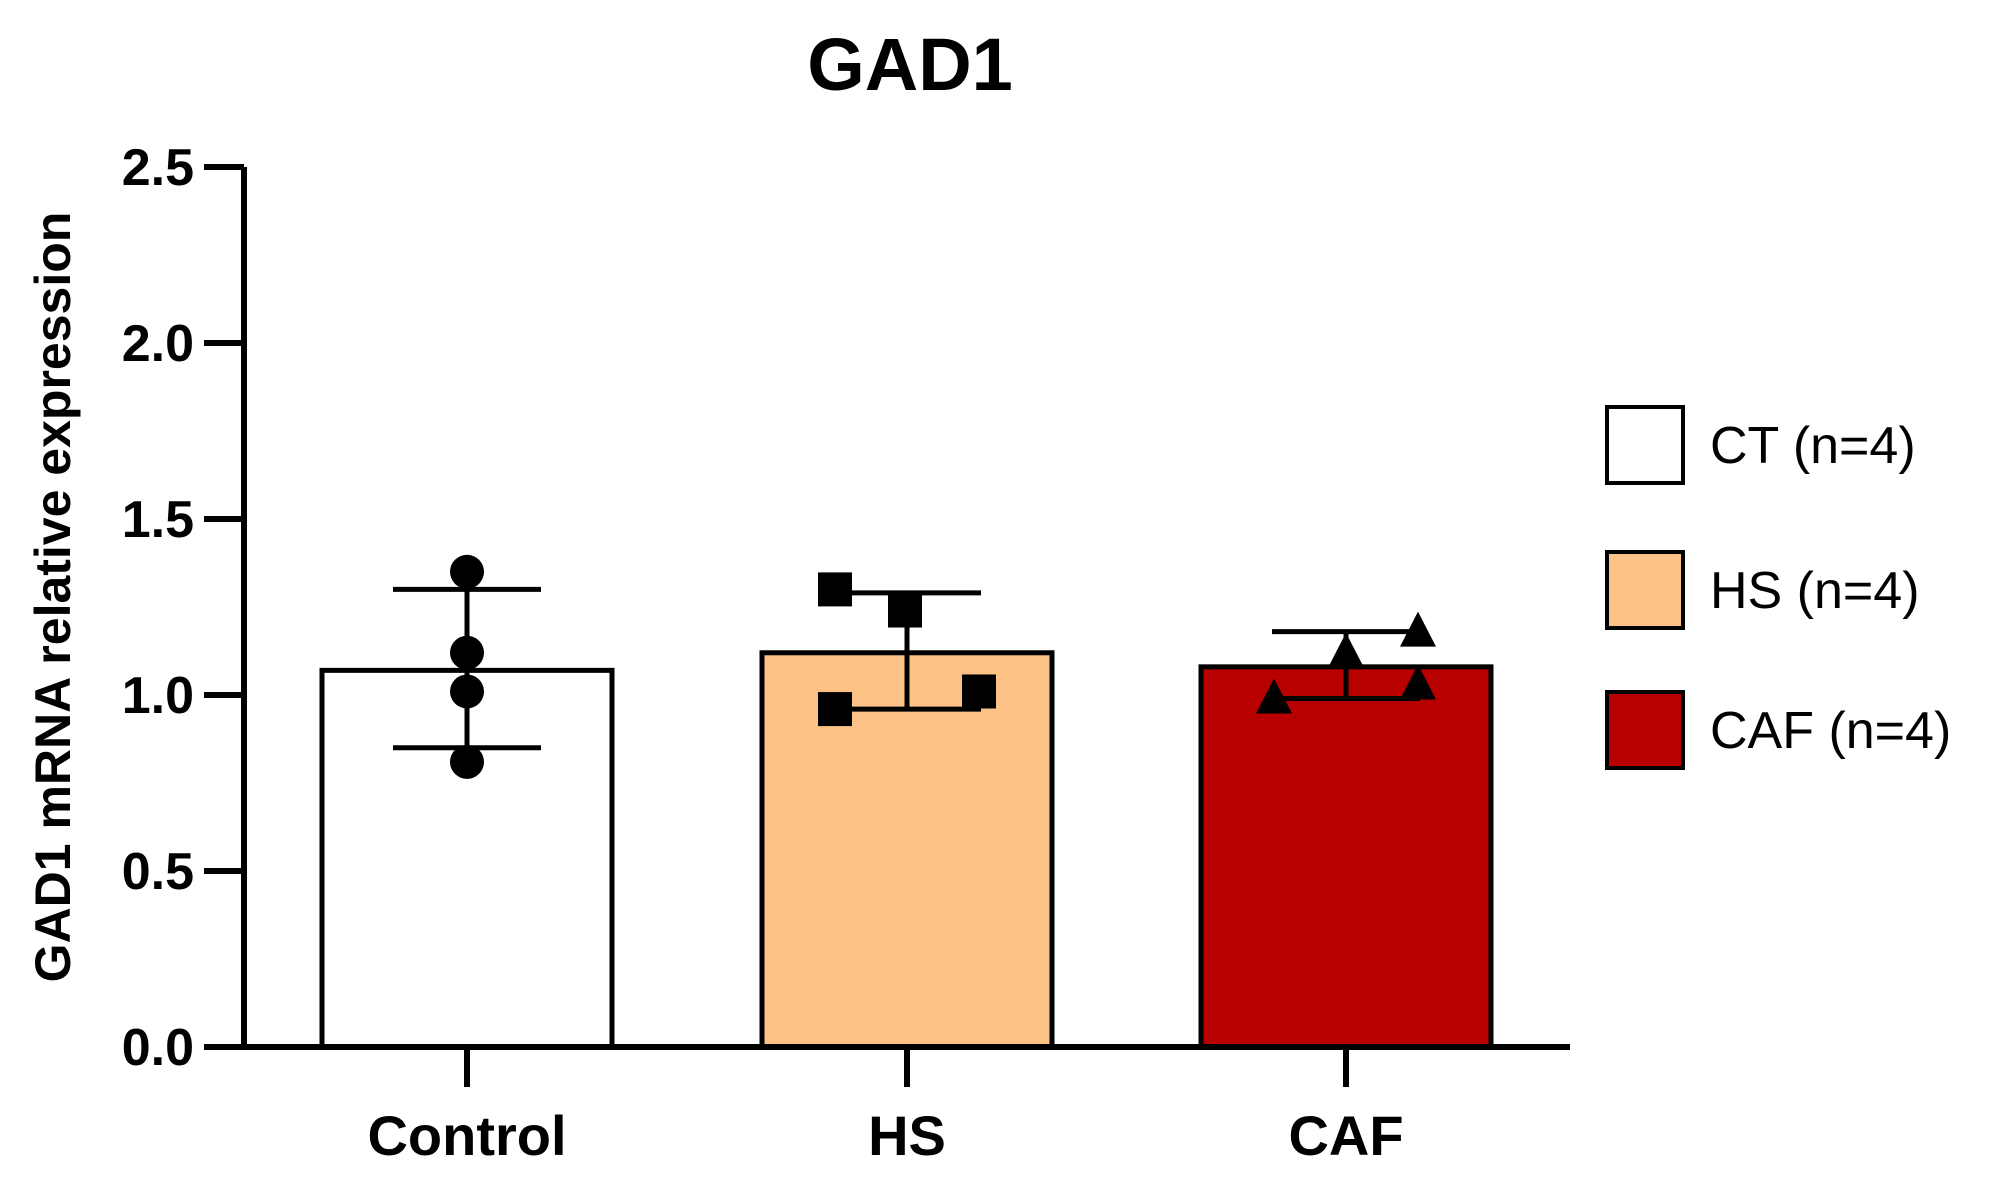  What do you see at coordinates (1645, 590) in the screenshot?
I see `legend-swatch-hs` at bounding box center [1645, 590].